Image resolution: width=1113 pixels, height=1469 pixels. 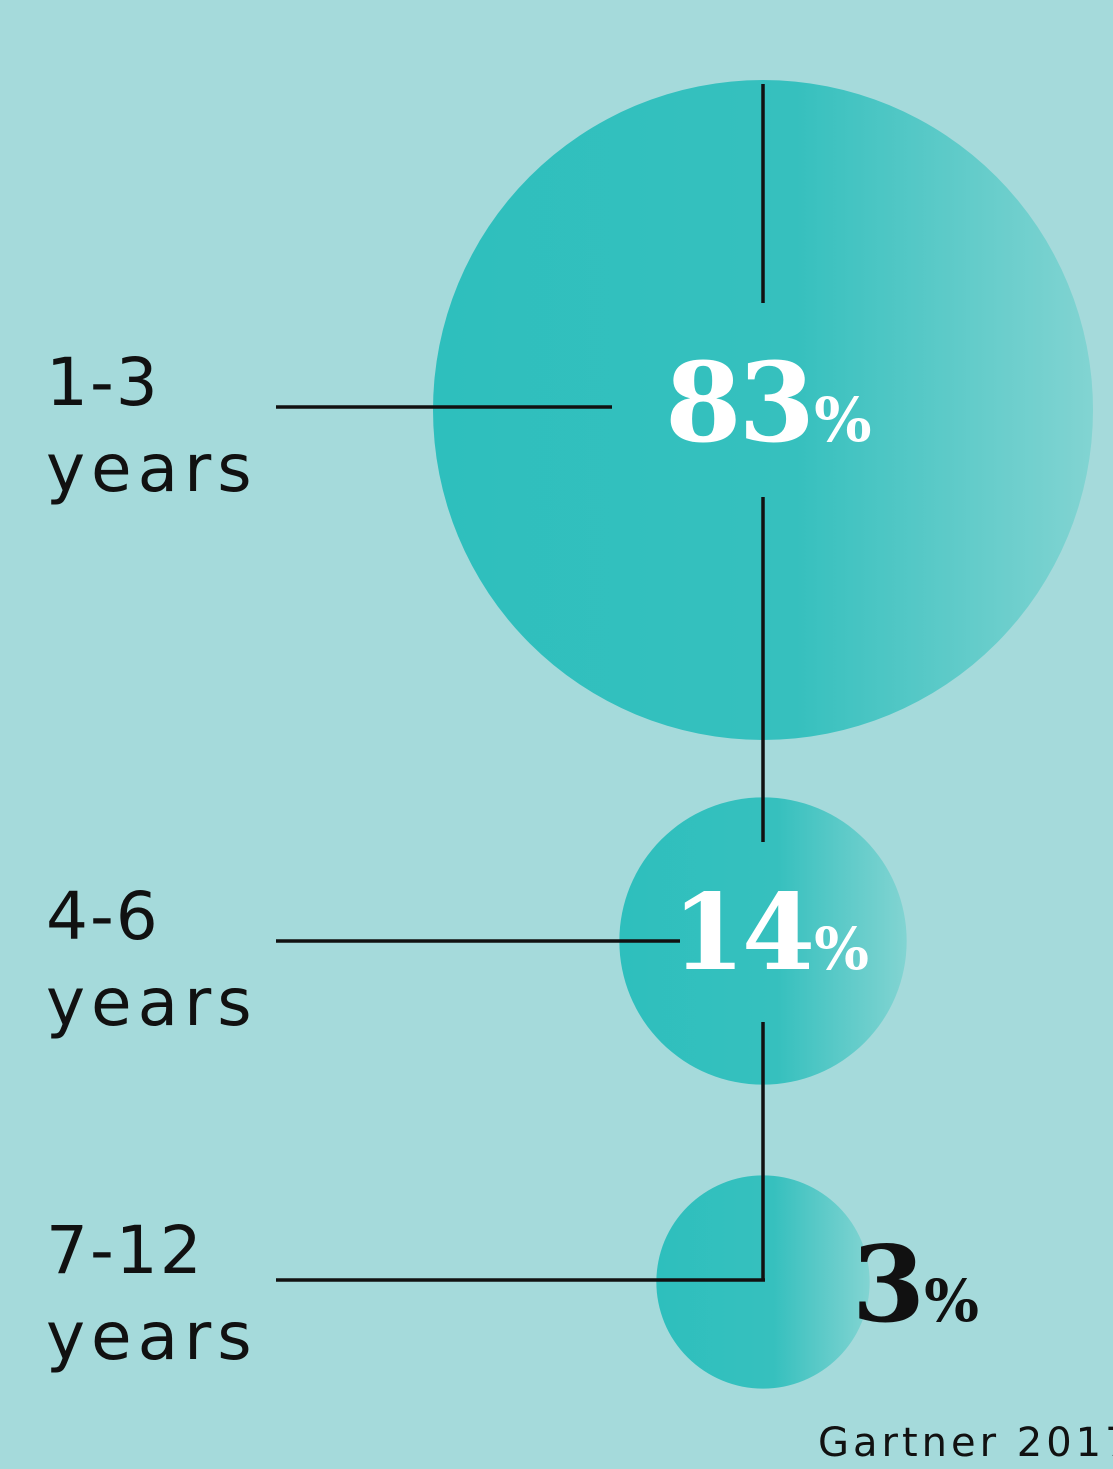 What do you see at coordinates (763, 1282) in the screenshot?
I see `bubble-7-12-years` at bounding box center [763, 1282].